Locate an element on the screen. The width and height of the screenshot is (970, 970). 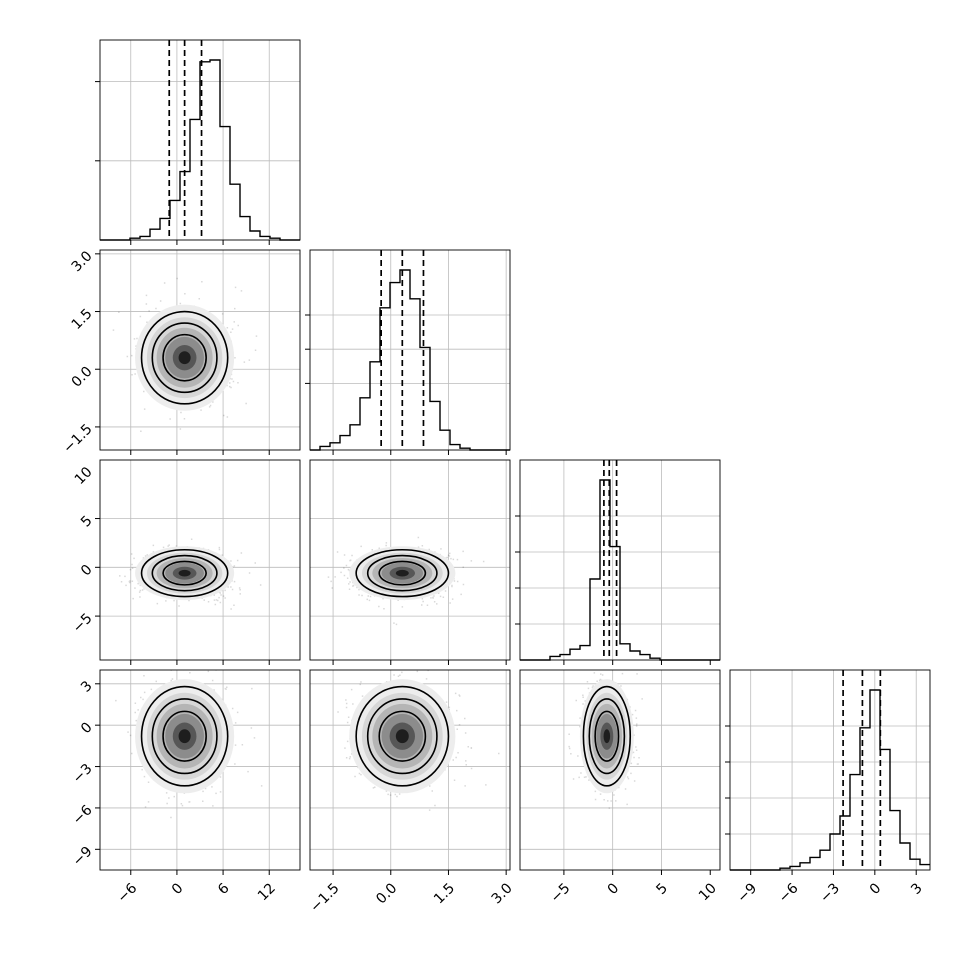
y-tick-label: −5 is located at coordinates (83, 623).